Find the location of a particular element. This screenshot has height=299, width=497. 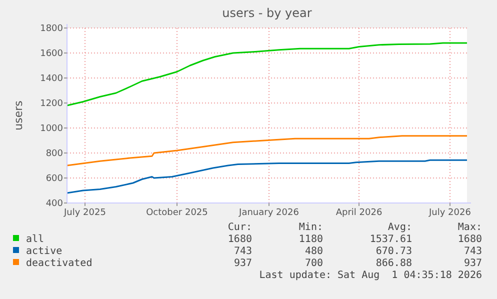

text: Min: is located at coordinates (310, 227).